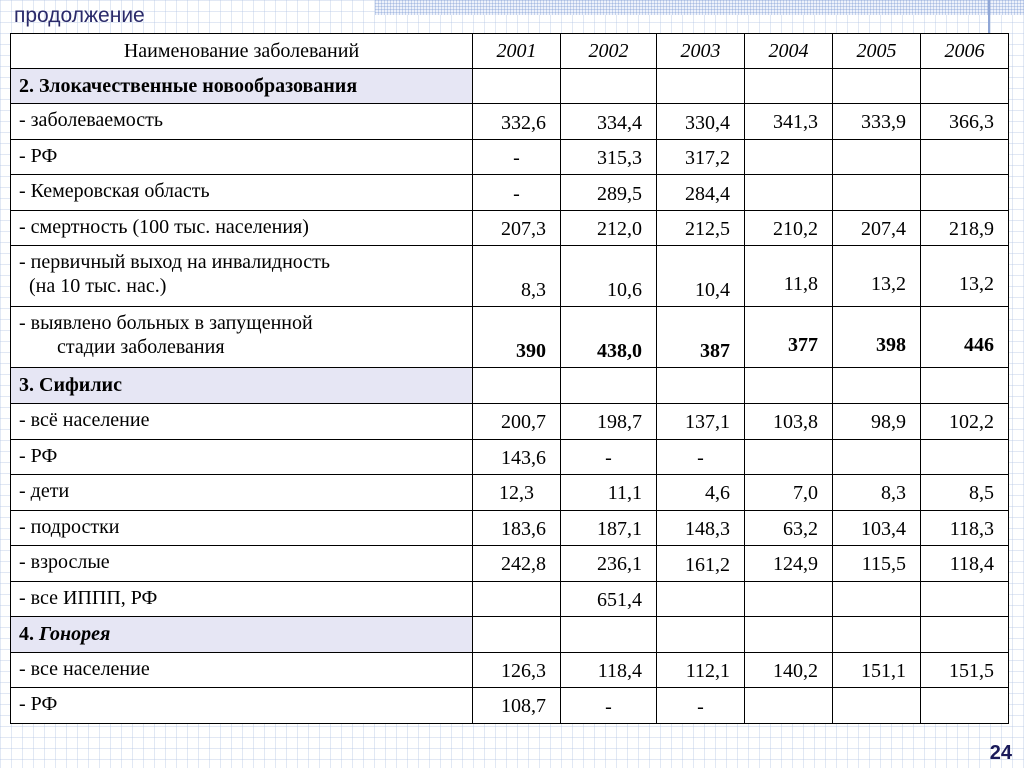 This screenshot has width=1024, height=768. I want to click on table-row: - дети 12,3 11,1 4,6 7,0 8,3 8,5, so click(509, 492).